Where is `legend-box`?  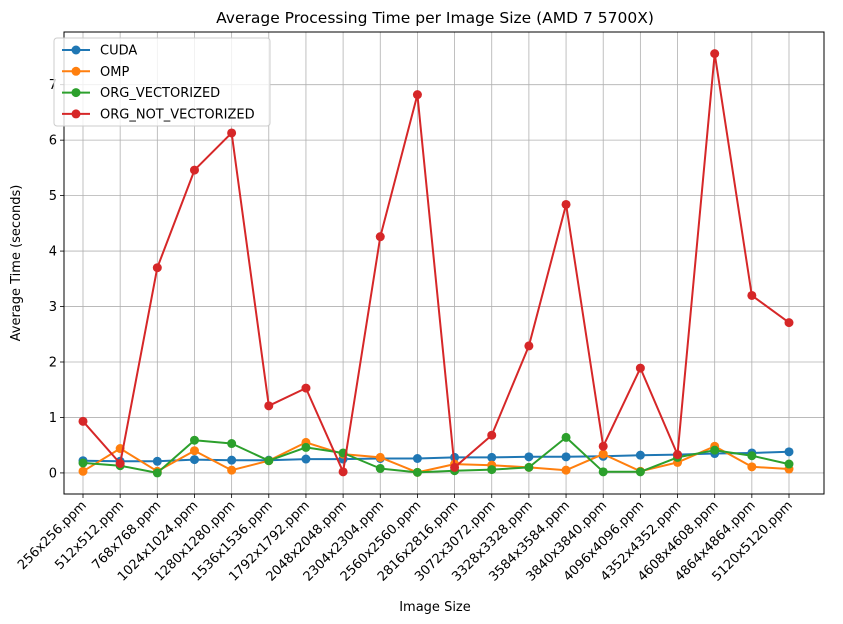
legend-box is located at coordinates (162, 82).